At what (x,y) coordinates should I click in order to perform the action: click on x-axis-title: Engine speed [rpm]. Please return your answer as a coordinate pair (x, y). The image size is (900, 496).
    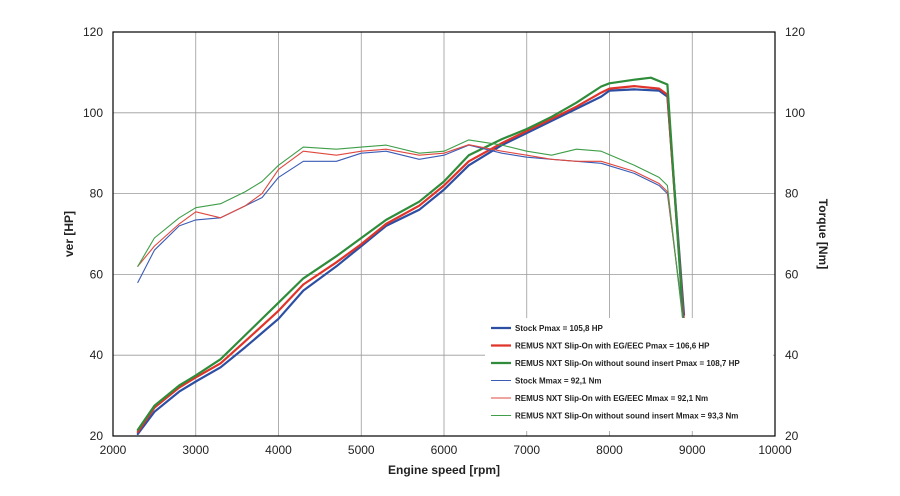
    Looking at the image, I should click on (444, 470).